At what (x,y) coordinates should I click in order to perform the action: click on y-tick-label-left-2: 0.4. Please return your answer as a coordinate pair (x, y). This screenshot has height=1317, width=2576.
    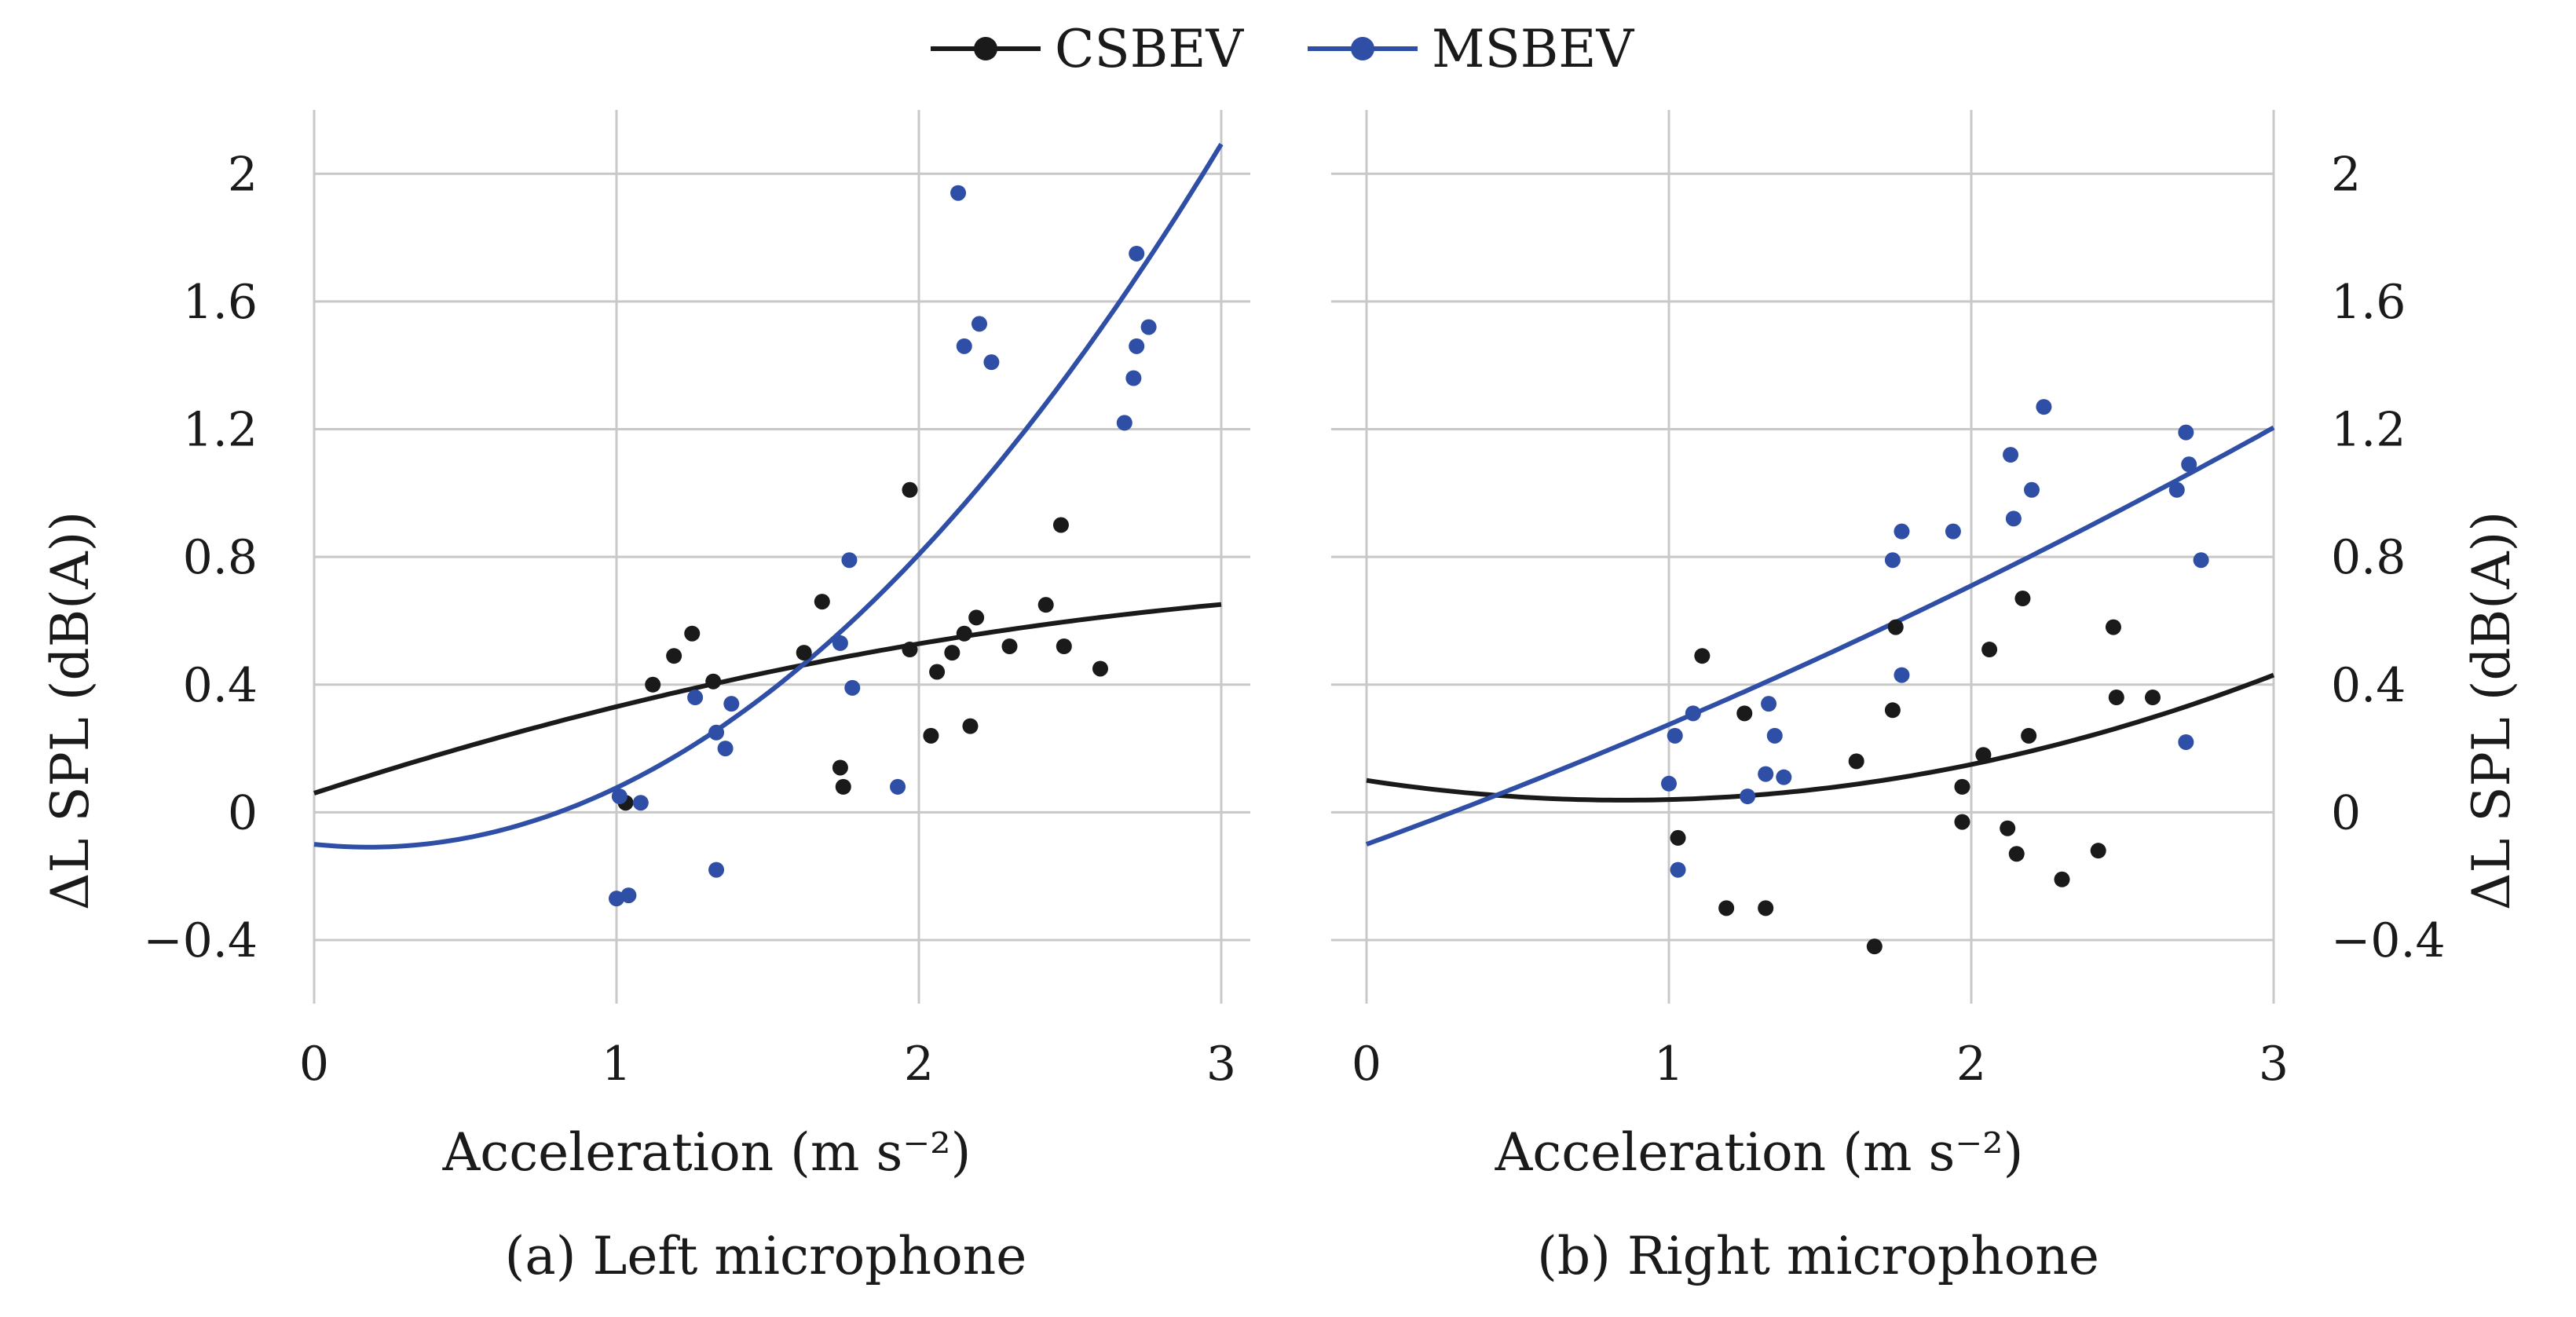
    Looking at the image, I should click on (221, 685).